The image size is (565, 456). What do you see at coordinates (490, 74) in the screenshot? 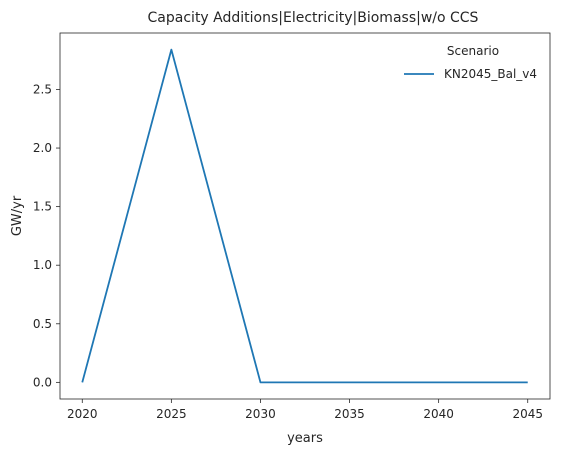
I see `legend-entry: KN2045_Bal_v4` at bounding box center [490, 74].